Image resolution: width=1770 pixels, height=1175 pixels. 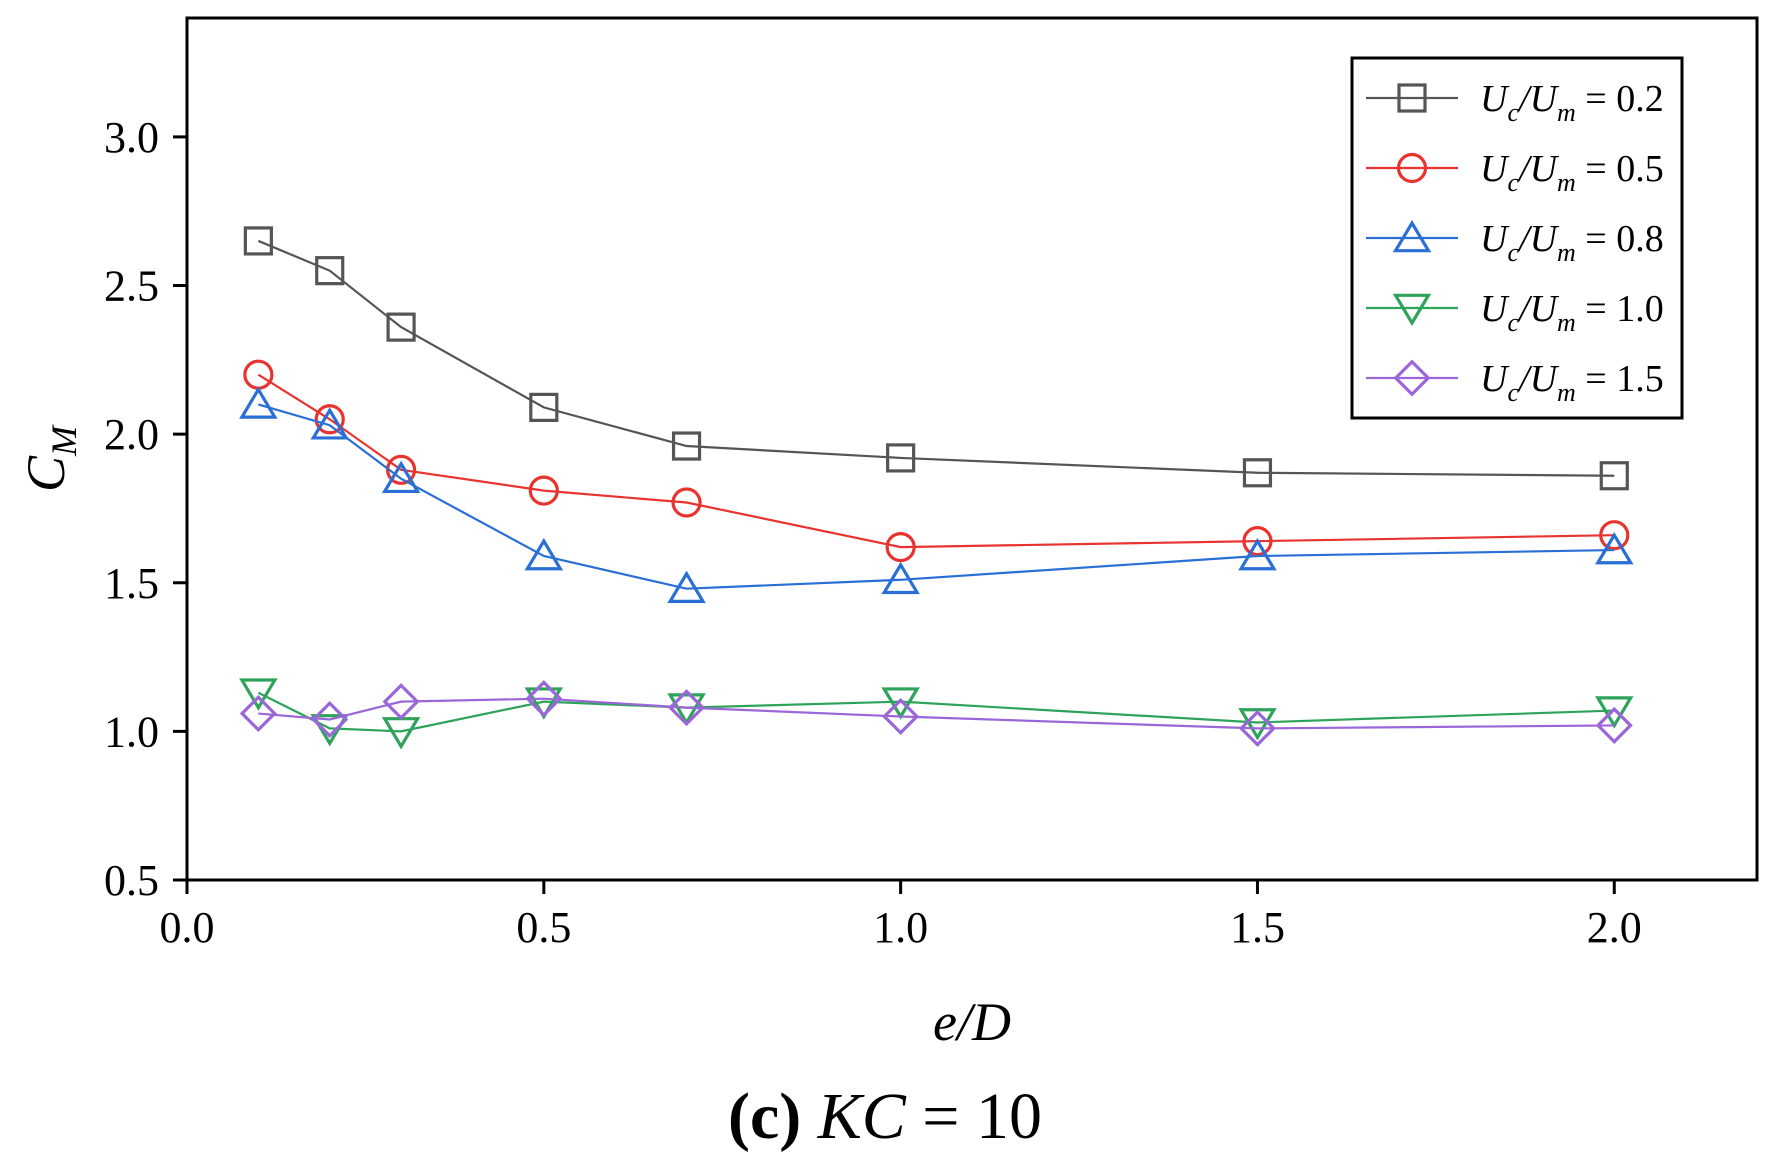 I want to click on legend-entry: Uc/Um = 1.0, so click(x=1515, y=312).